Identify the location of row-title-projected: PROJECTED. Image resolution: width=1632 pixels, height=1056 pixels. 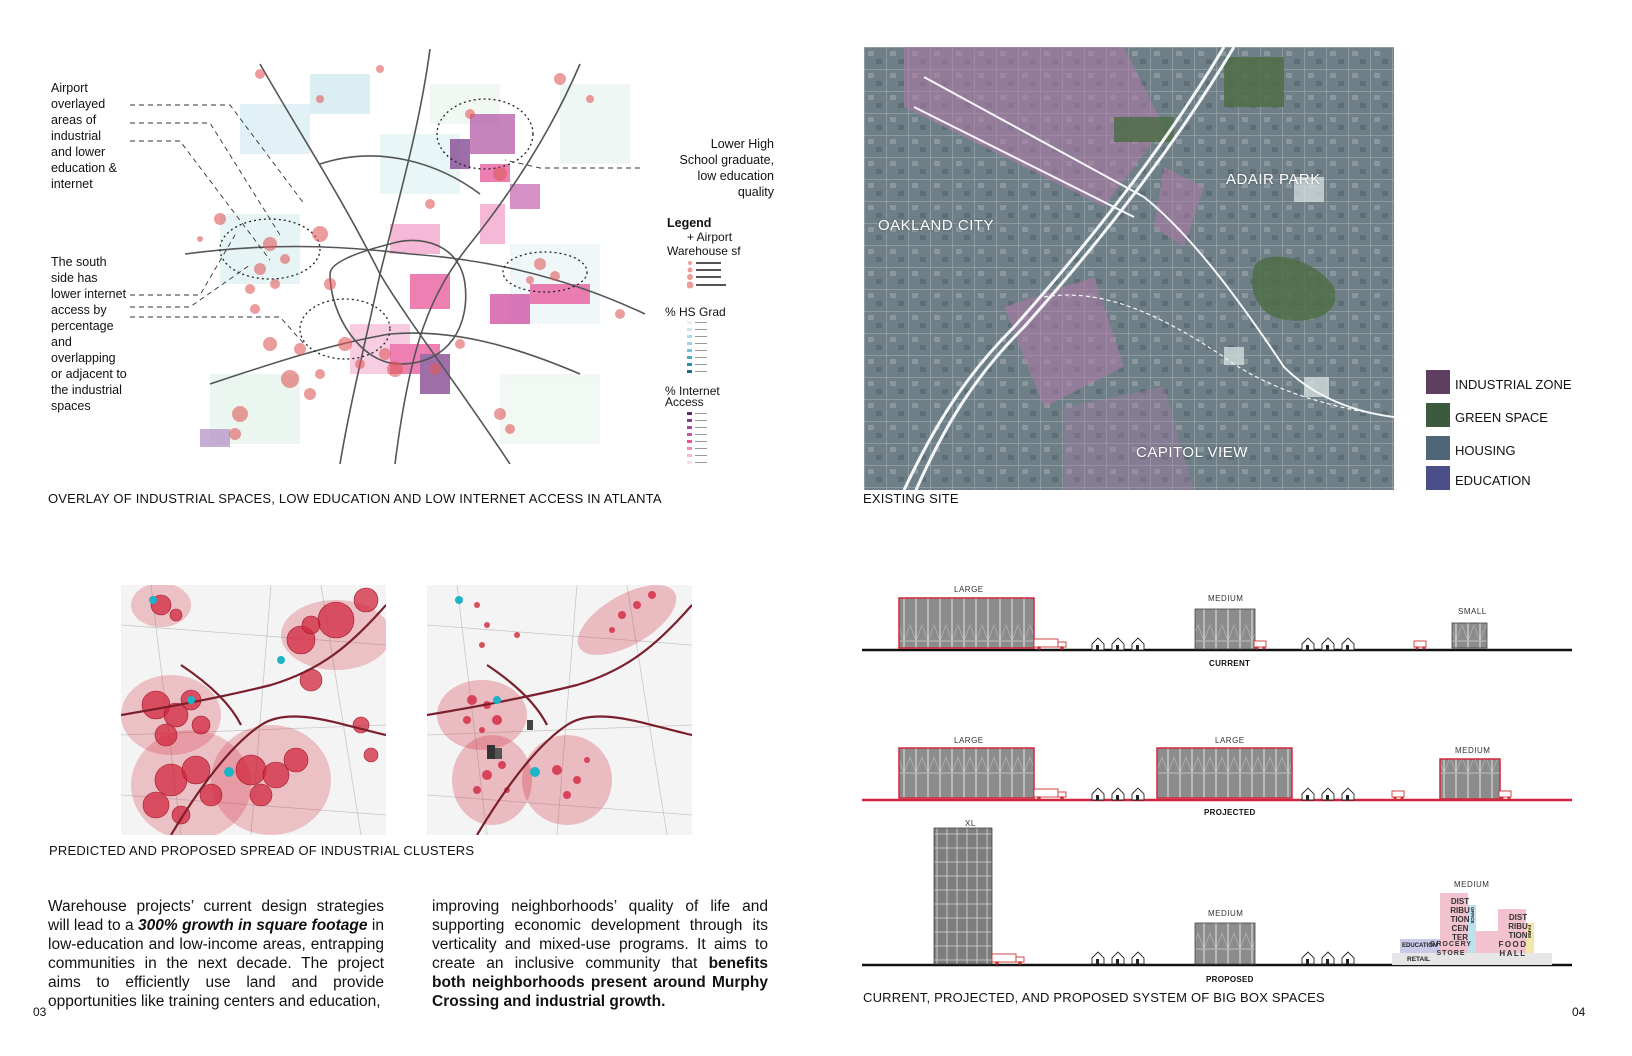
(1230, 812).